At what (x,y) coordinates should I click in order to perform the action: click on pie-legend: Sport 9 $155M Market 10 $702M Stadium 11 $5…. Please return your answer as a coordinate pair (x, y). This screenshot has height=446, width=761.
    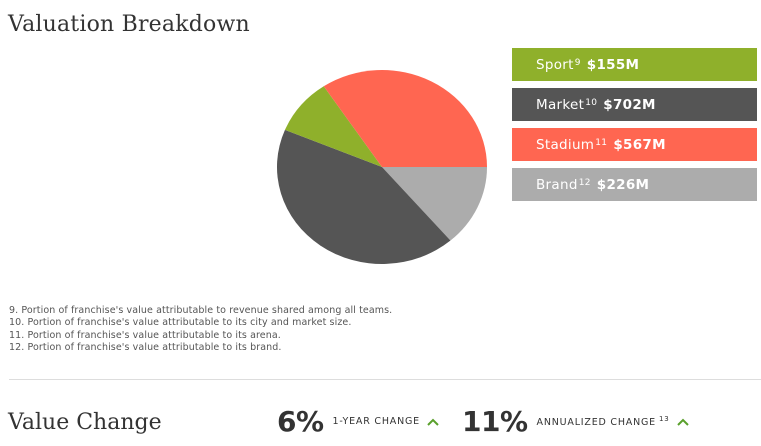
    Looking at the image, I should click on (634, 128).